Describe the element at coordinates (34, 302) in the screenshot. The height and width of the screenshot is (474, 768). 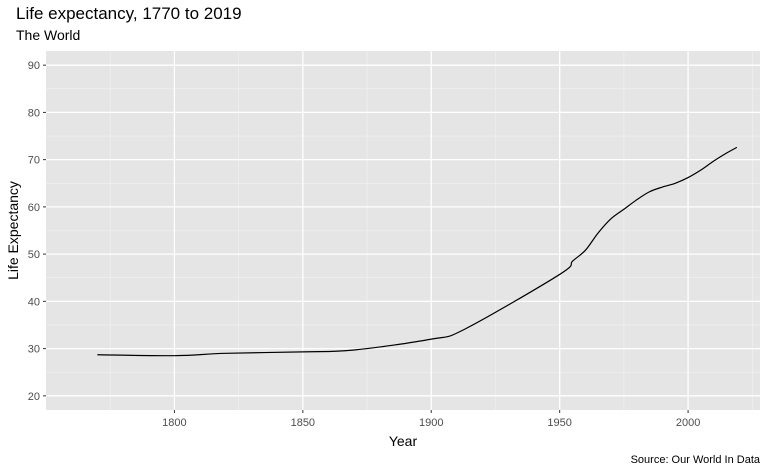
I see `y-tick-label: 40` at that location.